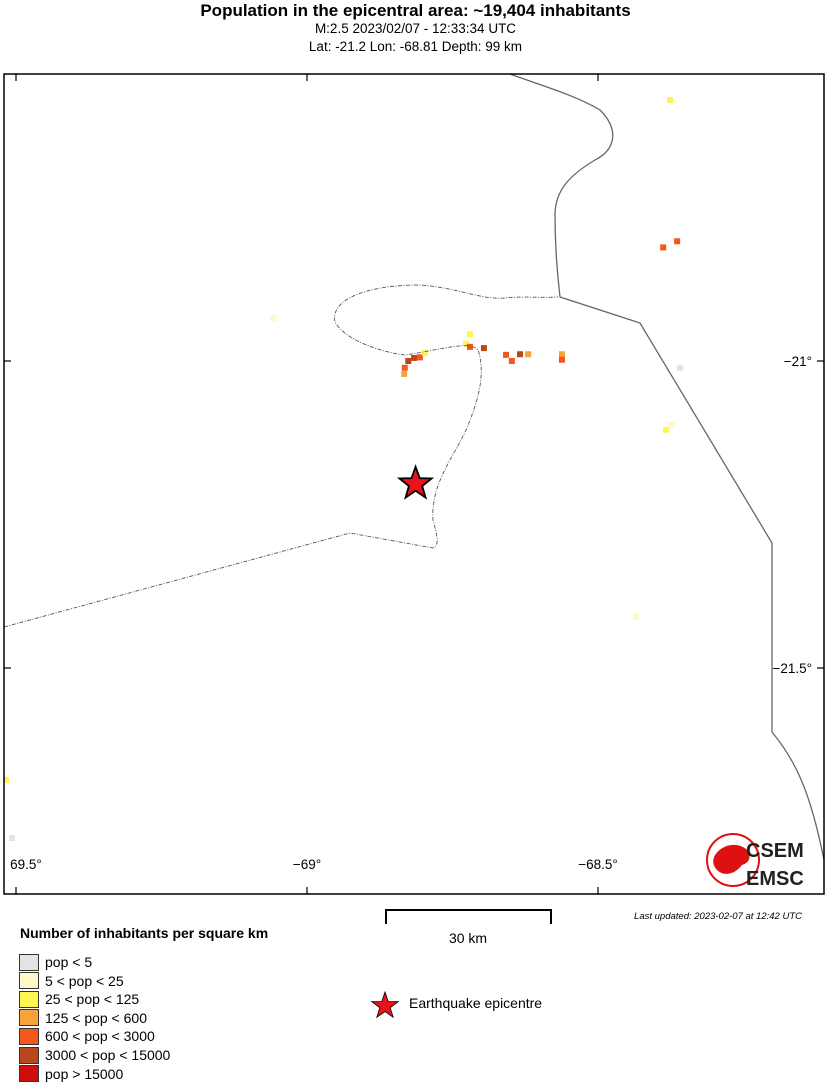  Describe the element at coordinates (718, 916) in the screenshot. I see `last-updated: Last updated: 2023-02-07 at 12:42 UTC` at that location.